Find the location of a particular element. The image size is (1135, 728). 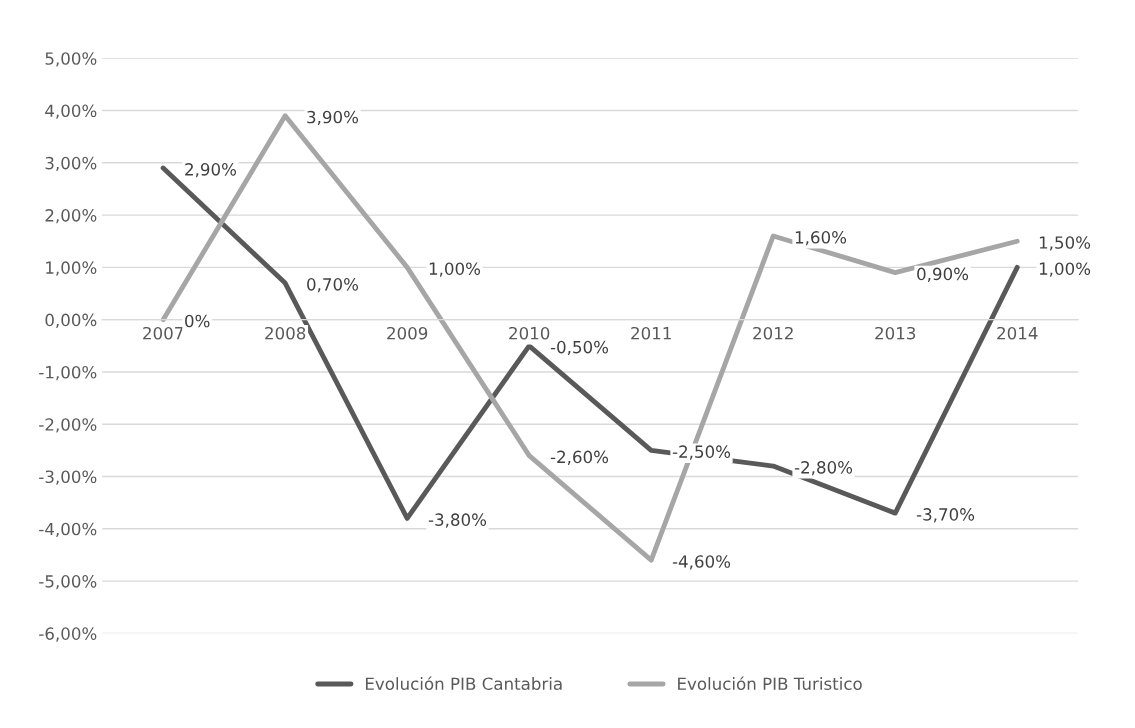

y-tick-label: 1,00% is located at coordinates (71, 268).